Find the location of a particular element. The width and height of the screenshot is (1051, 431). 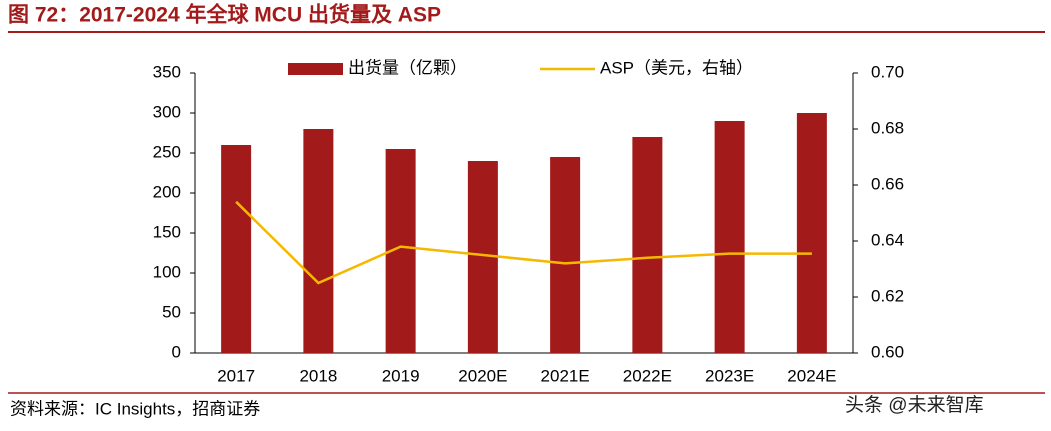

x-tick-label: 2023E is located at coordinates (729, 375).